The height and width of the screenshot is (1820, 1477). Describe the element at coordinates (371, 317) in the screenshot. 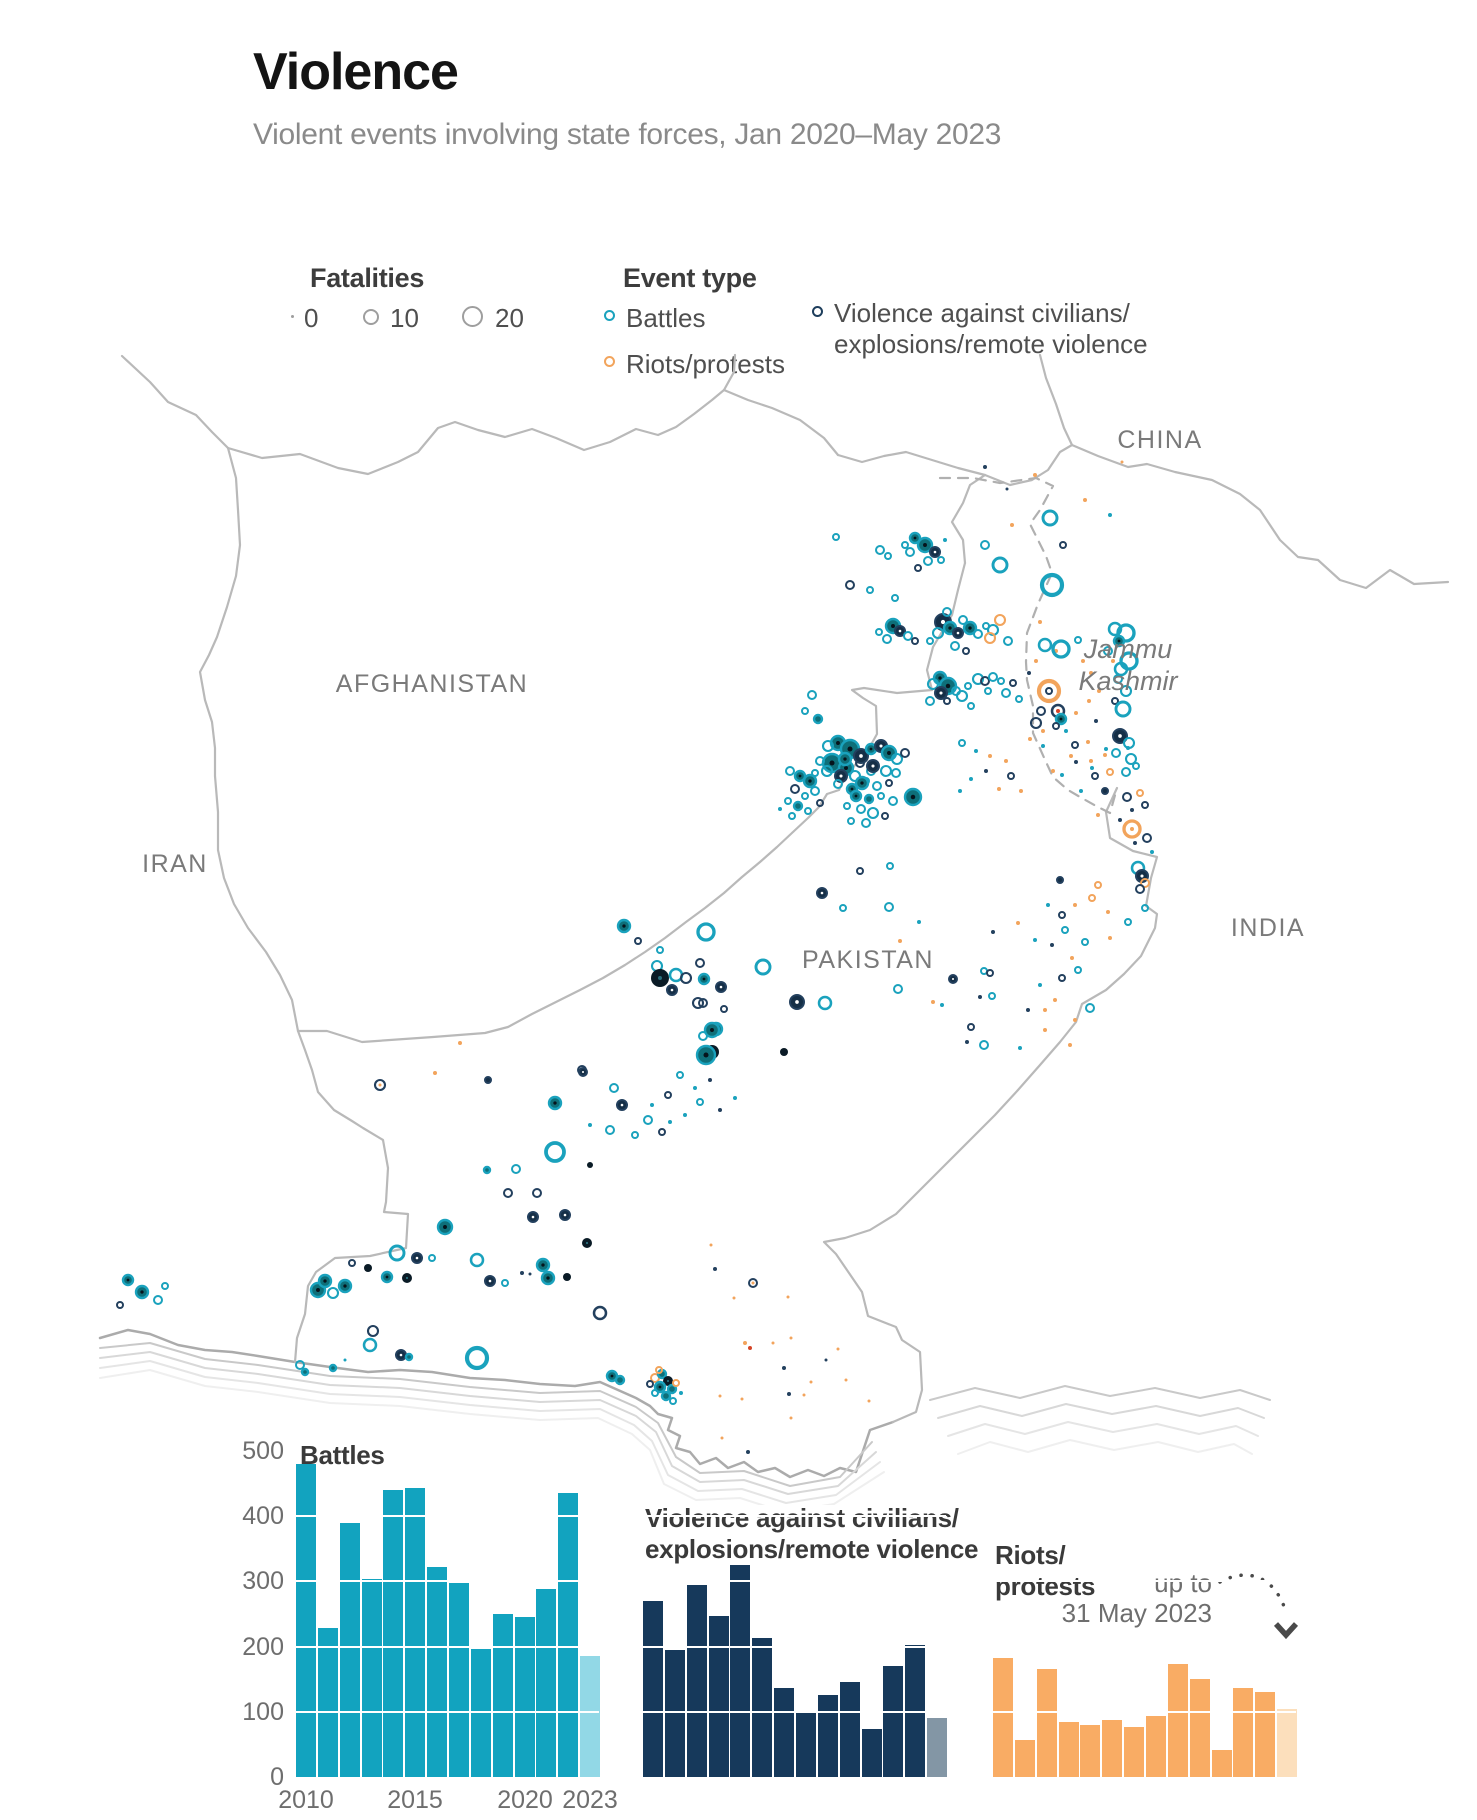

I see `fatality-size-10-icon` at that location.